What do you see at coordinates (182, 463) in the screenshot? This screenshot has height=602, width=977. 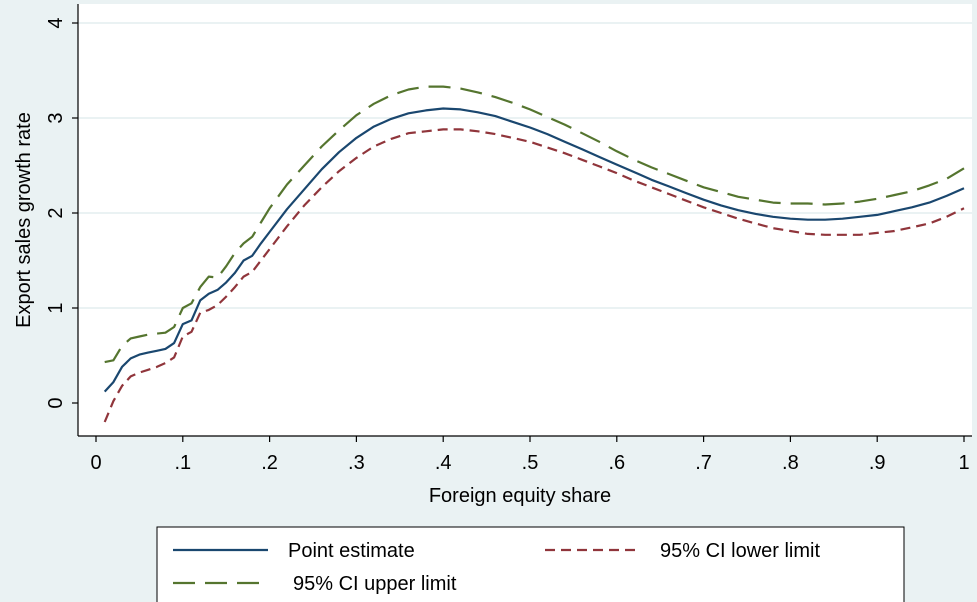 I see `x-tick-label: .1` at bounding box center [182, 463].